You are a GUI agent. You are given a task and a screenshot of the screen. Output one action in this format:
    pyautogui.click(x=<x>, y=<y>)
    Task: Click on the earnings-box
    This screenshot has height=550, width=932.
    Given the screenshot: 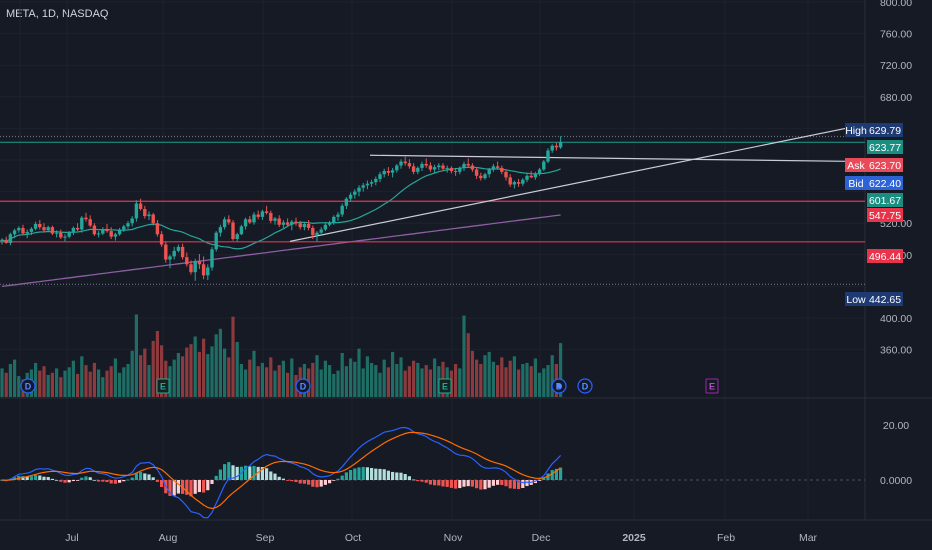 What is the action you would take?
    pyautogui.click(x=712, y=386)
    